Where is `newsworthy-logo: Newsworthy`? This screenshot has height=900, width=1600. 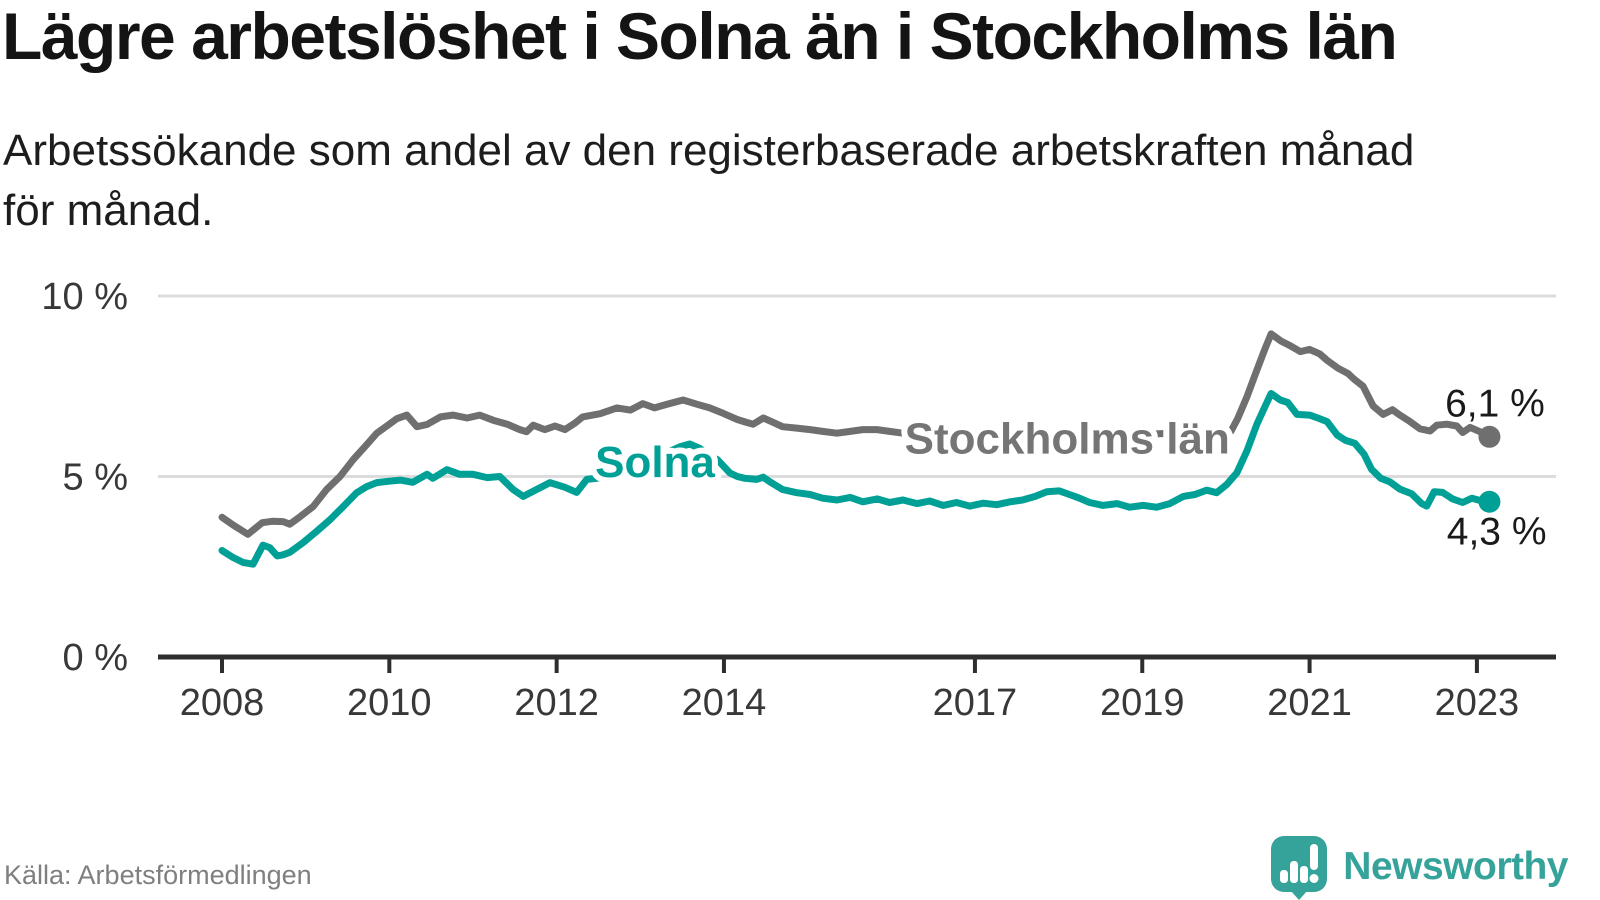
newsworthy-logo: Newsworthy is located at coordinates (1418, 867).